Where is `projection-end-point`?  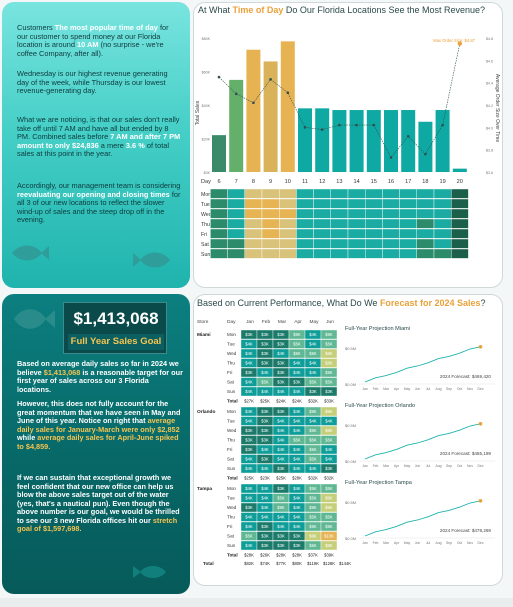
projection-end-point is located at coordinates (480, 501).